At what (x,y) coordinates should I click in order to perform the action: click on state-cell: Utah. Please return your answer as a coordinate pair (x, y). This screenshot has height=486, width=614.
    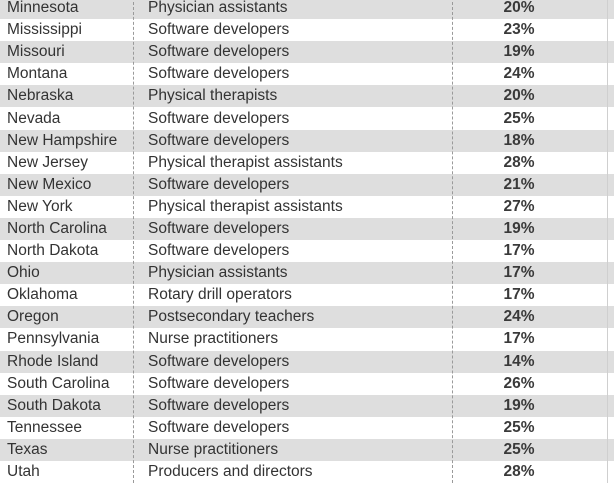
    Looking at the image, I should click on (23, 472).